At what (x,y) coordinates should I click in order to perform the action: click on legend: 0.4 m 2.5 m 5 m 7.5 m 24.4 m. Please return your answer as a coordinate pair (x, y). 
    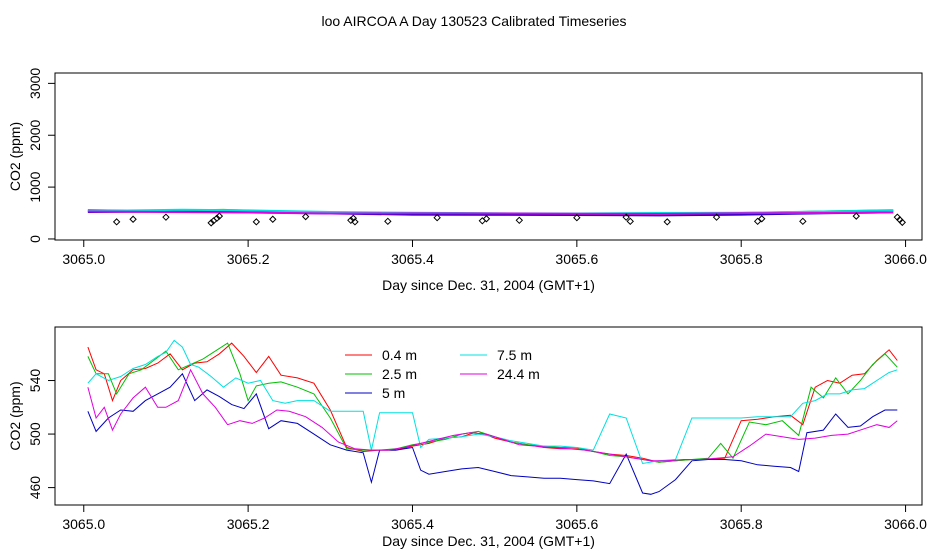
    Looking at the image, I should click on (442, 374).